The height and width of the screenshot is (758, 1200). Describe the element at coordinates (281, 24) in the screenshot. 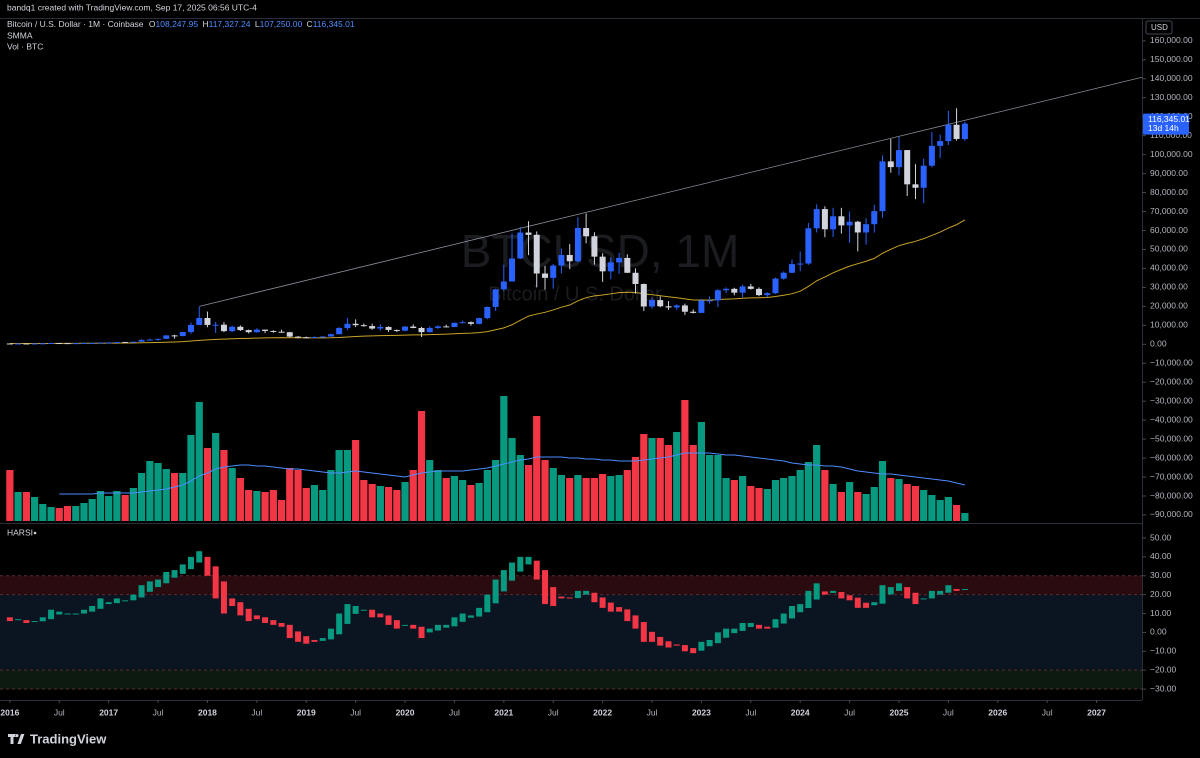

I see `ohlc-value: 107,250.00` at that location.